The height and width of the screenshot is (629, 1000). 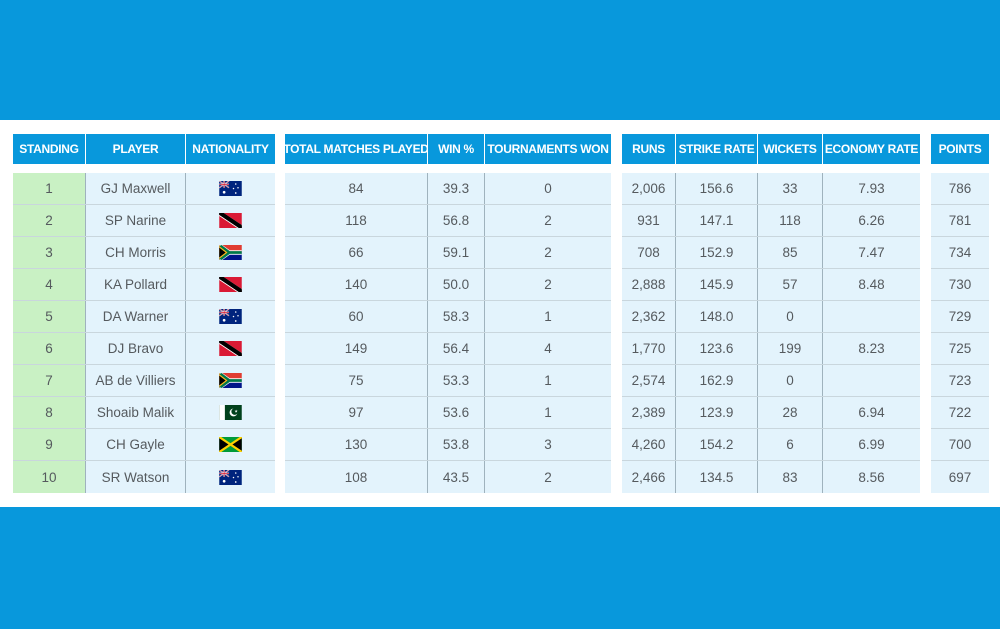 What do you see at coordinates (356, 380) in the screenshot?
I see `matches-cell: 75` at bounding box center [356, 380].